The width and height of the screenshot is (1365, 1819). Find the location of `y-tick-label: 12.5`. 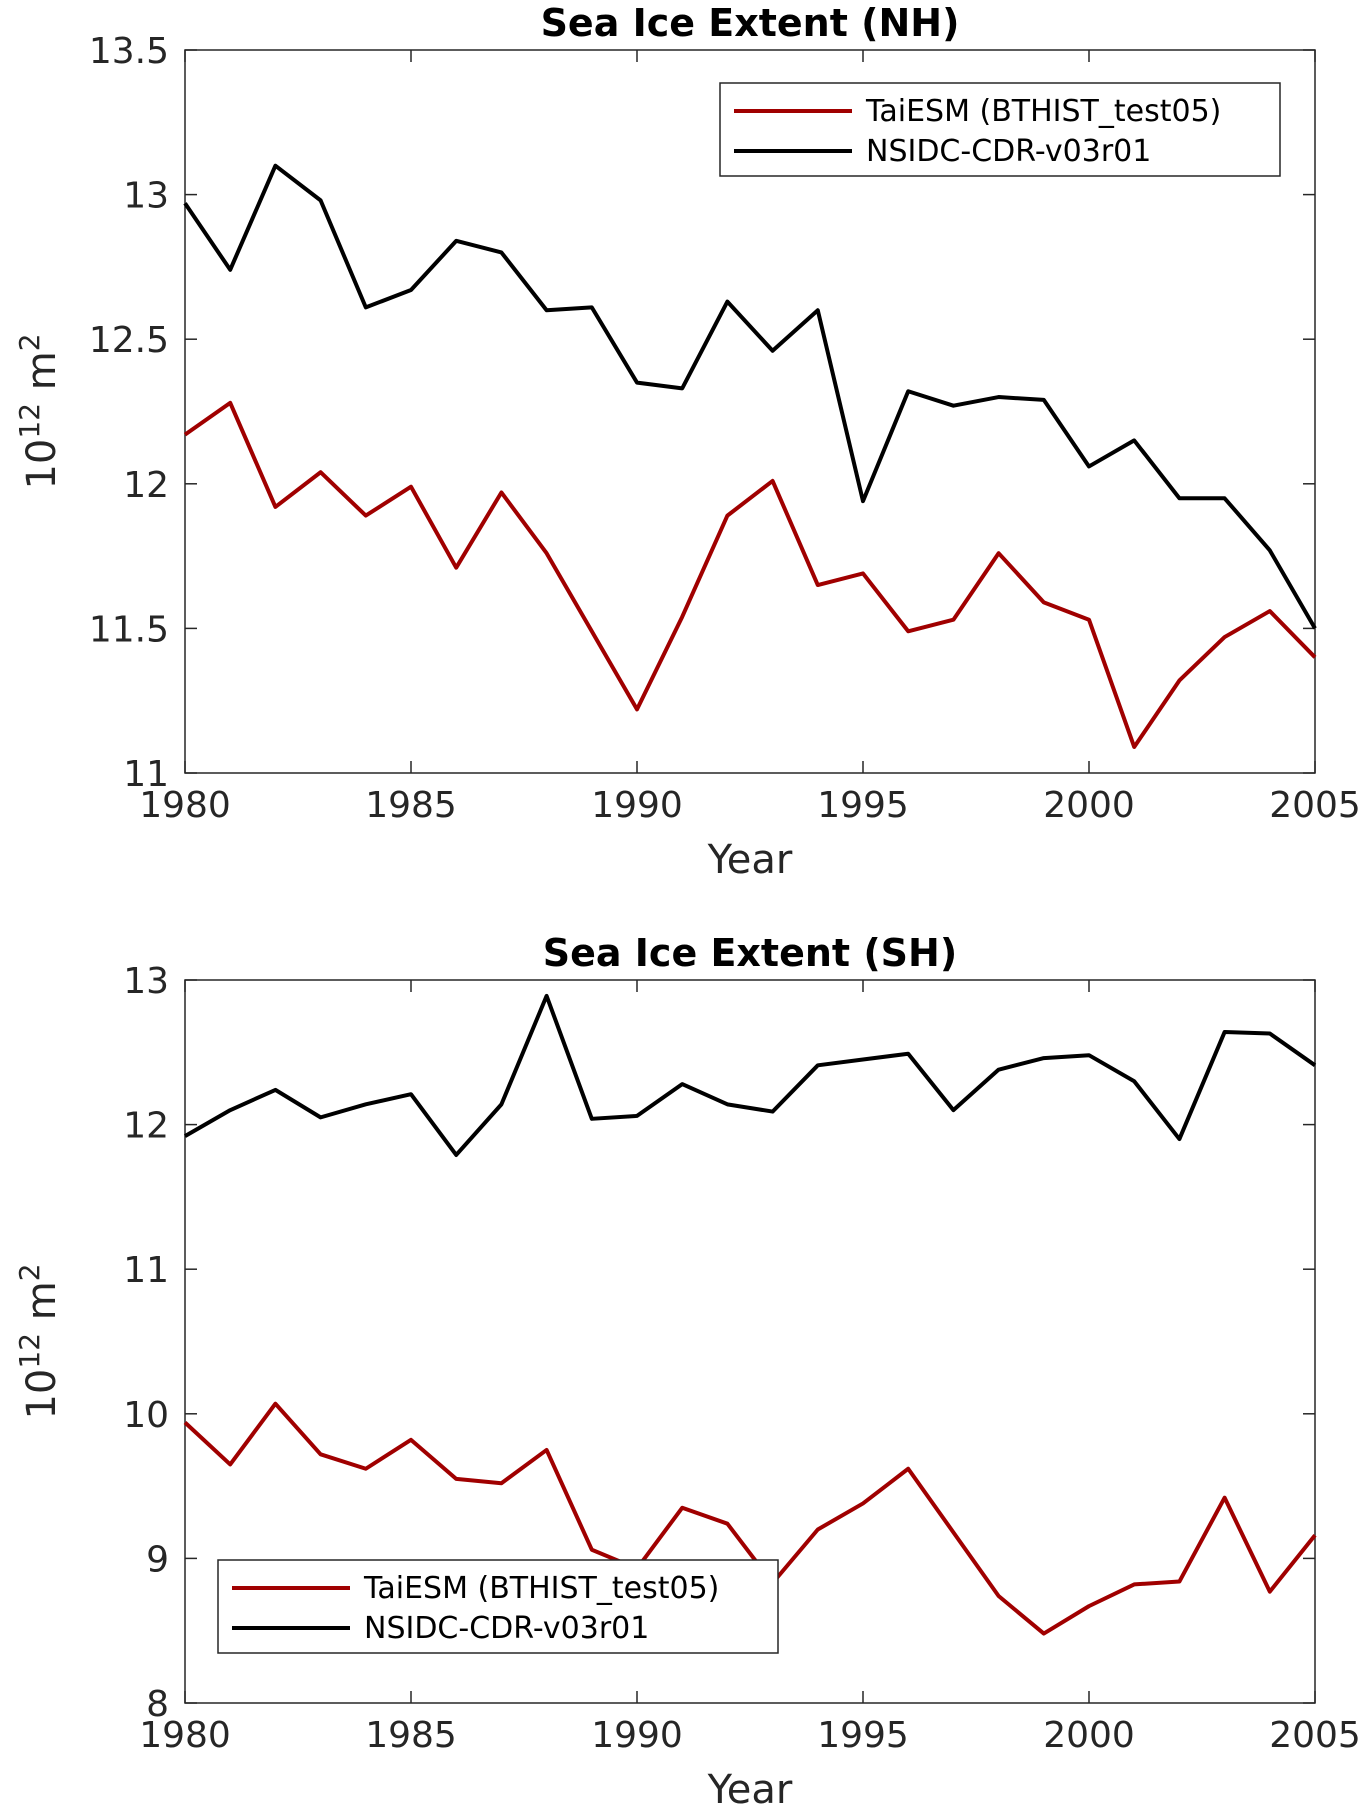

y-tick-label: 12.5 is located at coordinates (129, 340).